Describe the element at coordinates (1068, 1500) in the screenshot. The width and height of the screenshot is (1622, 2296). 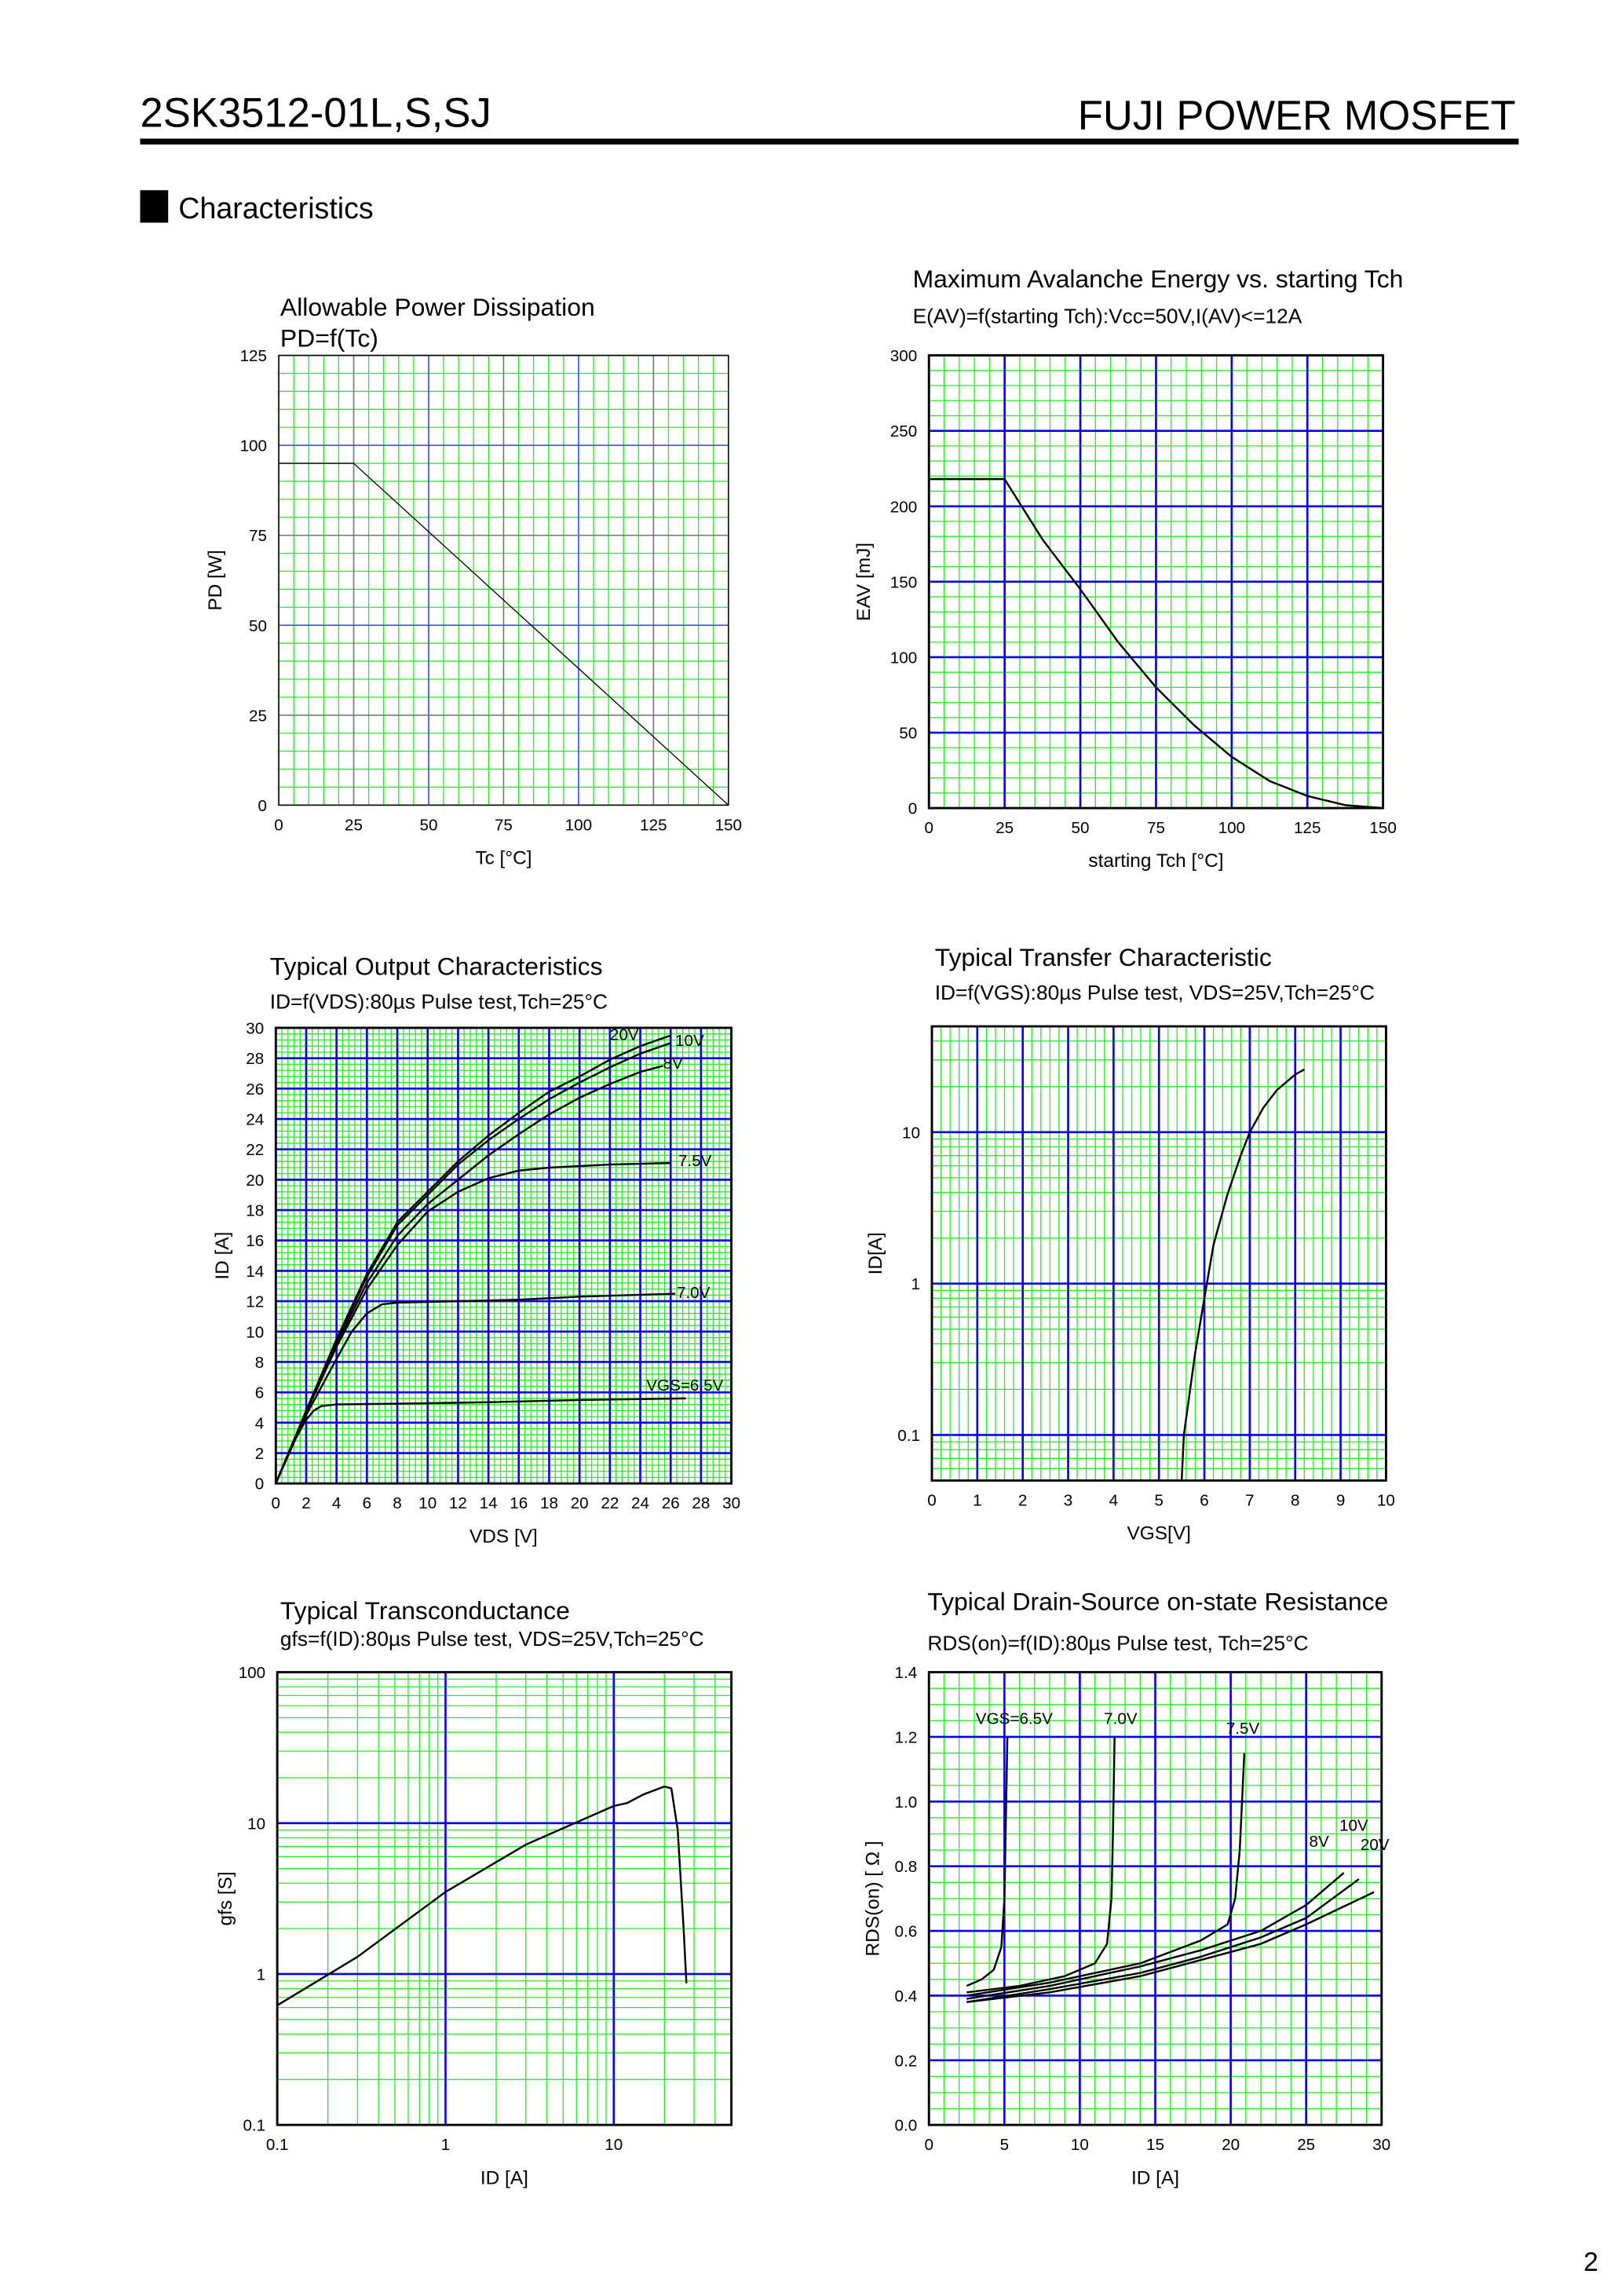
I see `x-tick-label: 3` at that location.